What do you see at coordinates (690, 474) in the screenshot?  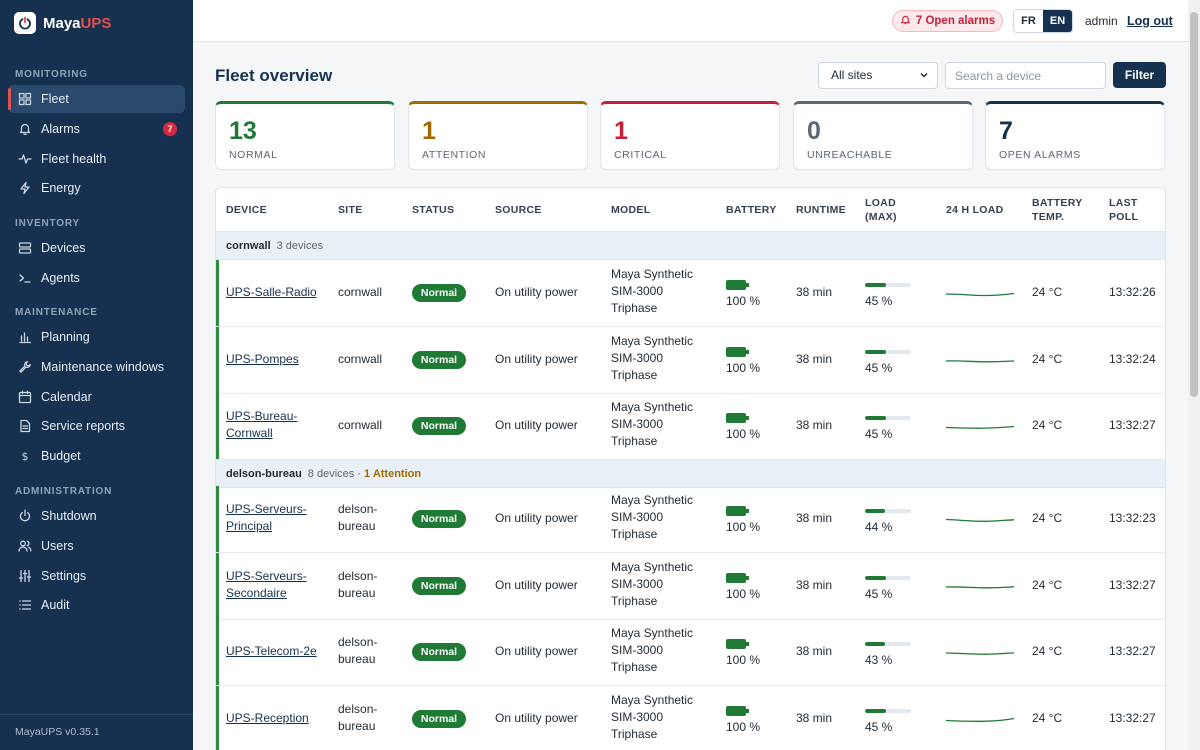 I see `group-row: delson-bureau 8 devices · 1 Attention` at bounding box center [690, 474].